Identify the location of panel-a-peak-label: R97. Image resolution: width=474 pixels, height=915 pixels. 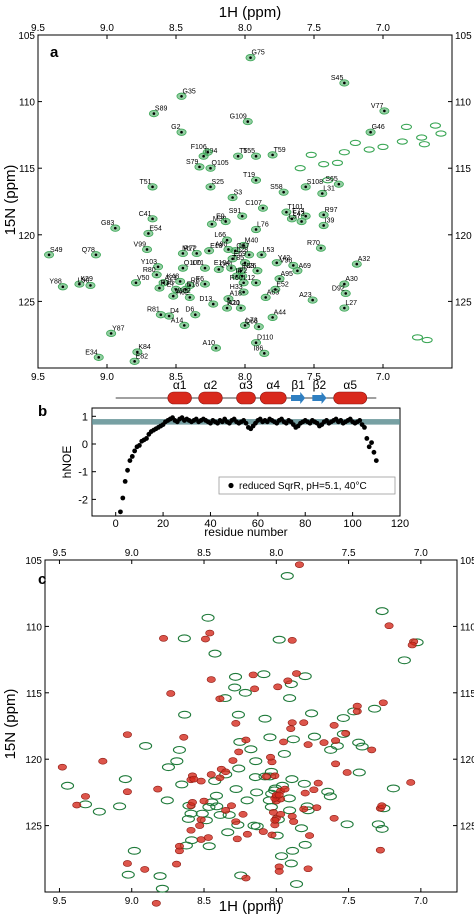
(331, 210).